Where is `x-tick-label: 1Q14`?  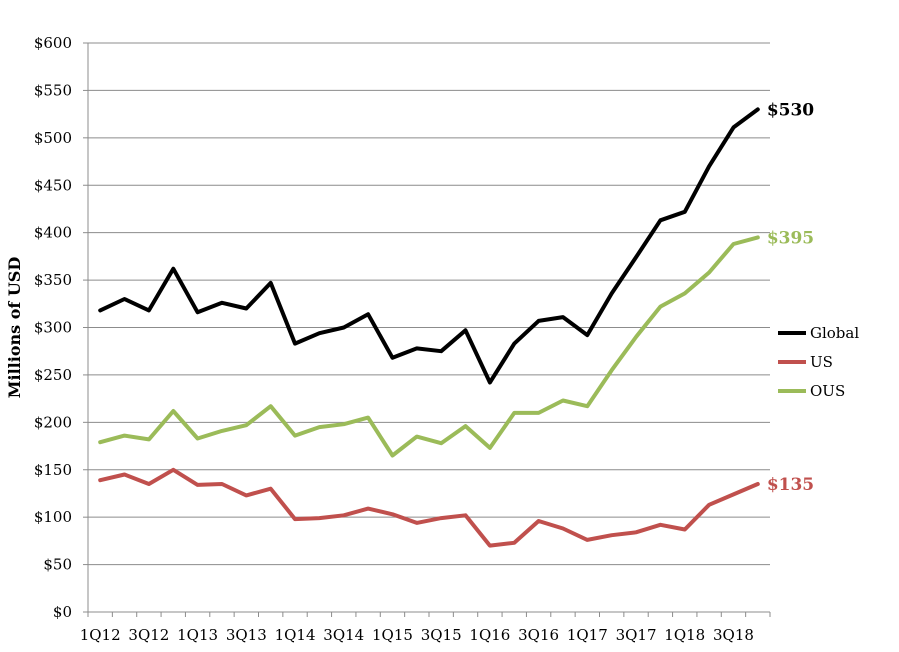
x-tick-label: 1Q14 is located at coordinates (295, 635).